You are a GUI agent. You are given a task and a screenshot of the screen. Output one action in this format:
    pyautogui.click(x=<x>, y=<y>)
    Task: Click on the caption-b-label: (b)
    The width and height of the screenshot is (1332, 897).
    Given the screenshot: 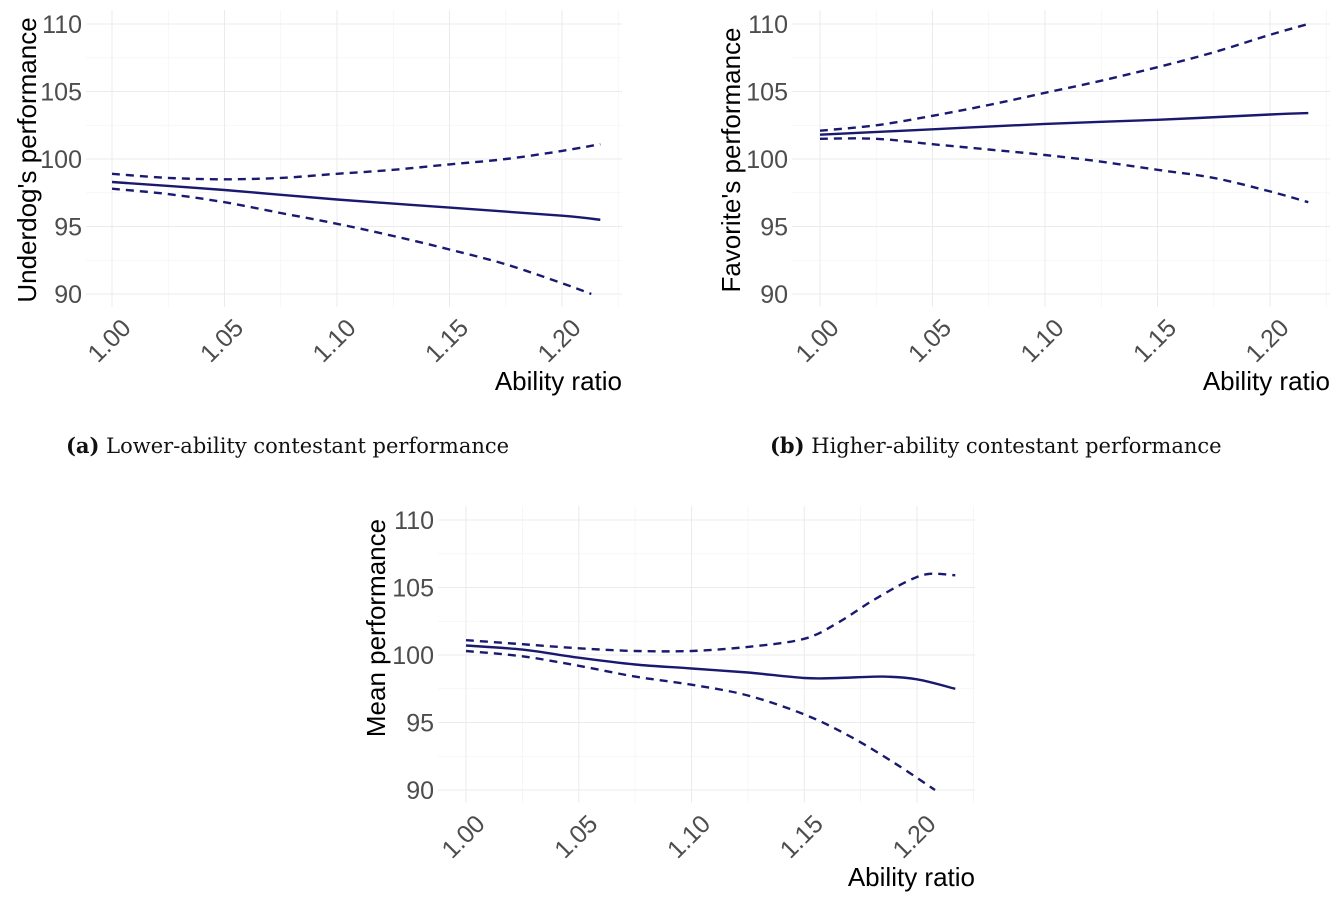 What is the action you would take?
    pyautogui.click(x=787, y=445)
    